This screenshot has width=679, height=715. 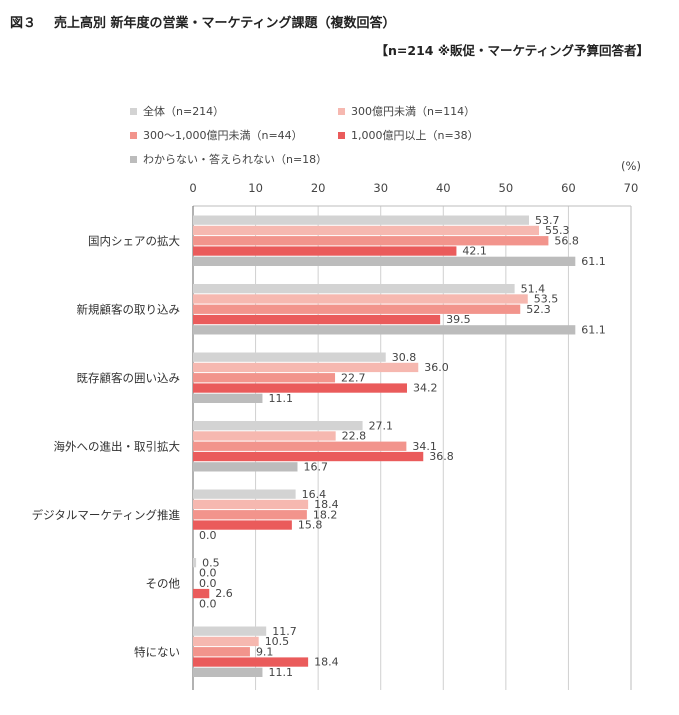 I want to click on legend-label: 300～1,000億円未満（n=44）, so click(x=223, y=135).